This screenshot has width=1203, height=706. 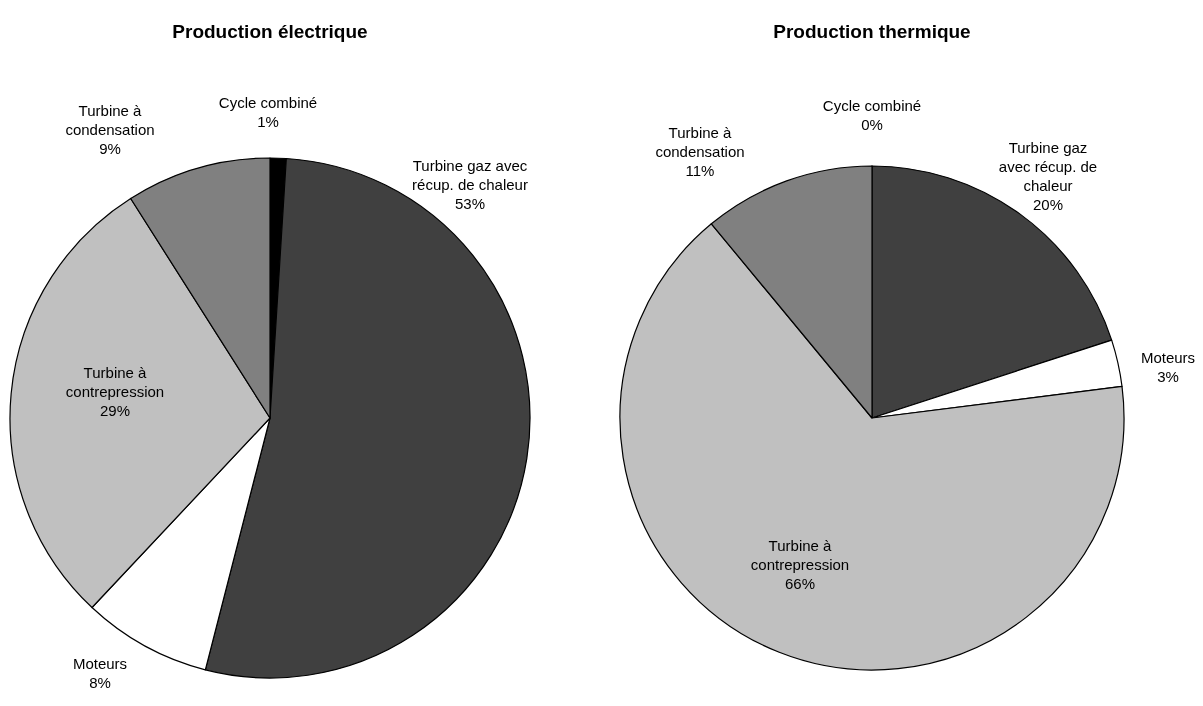 What do you see at coordinates (1168, 376) in the screenshot?
I see `data-label: 3%` at bounding box center [1168, 376].